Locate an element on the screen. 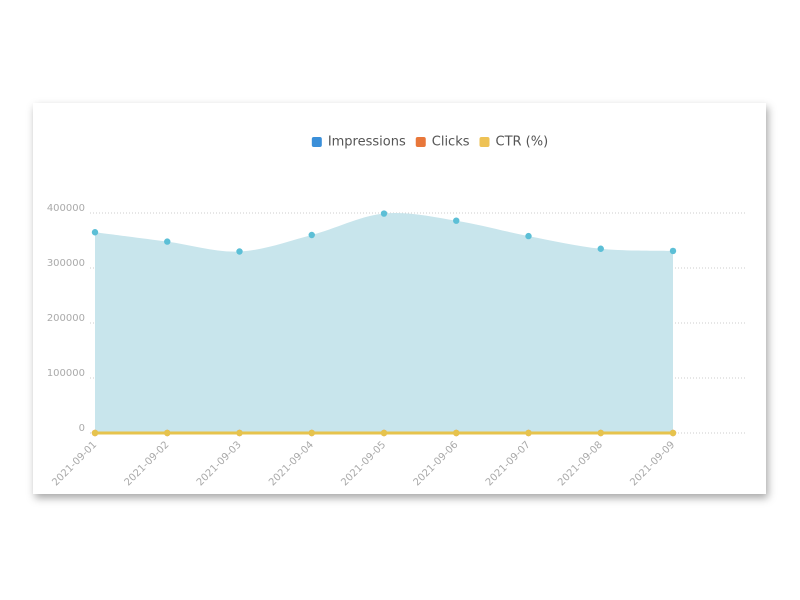  y-tick-label: 100000 is located at coordinates (66, 373).